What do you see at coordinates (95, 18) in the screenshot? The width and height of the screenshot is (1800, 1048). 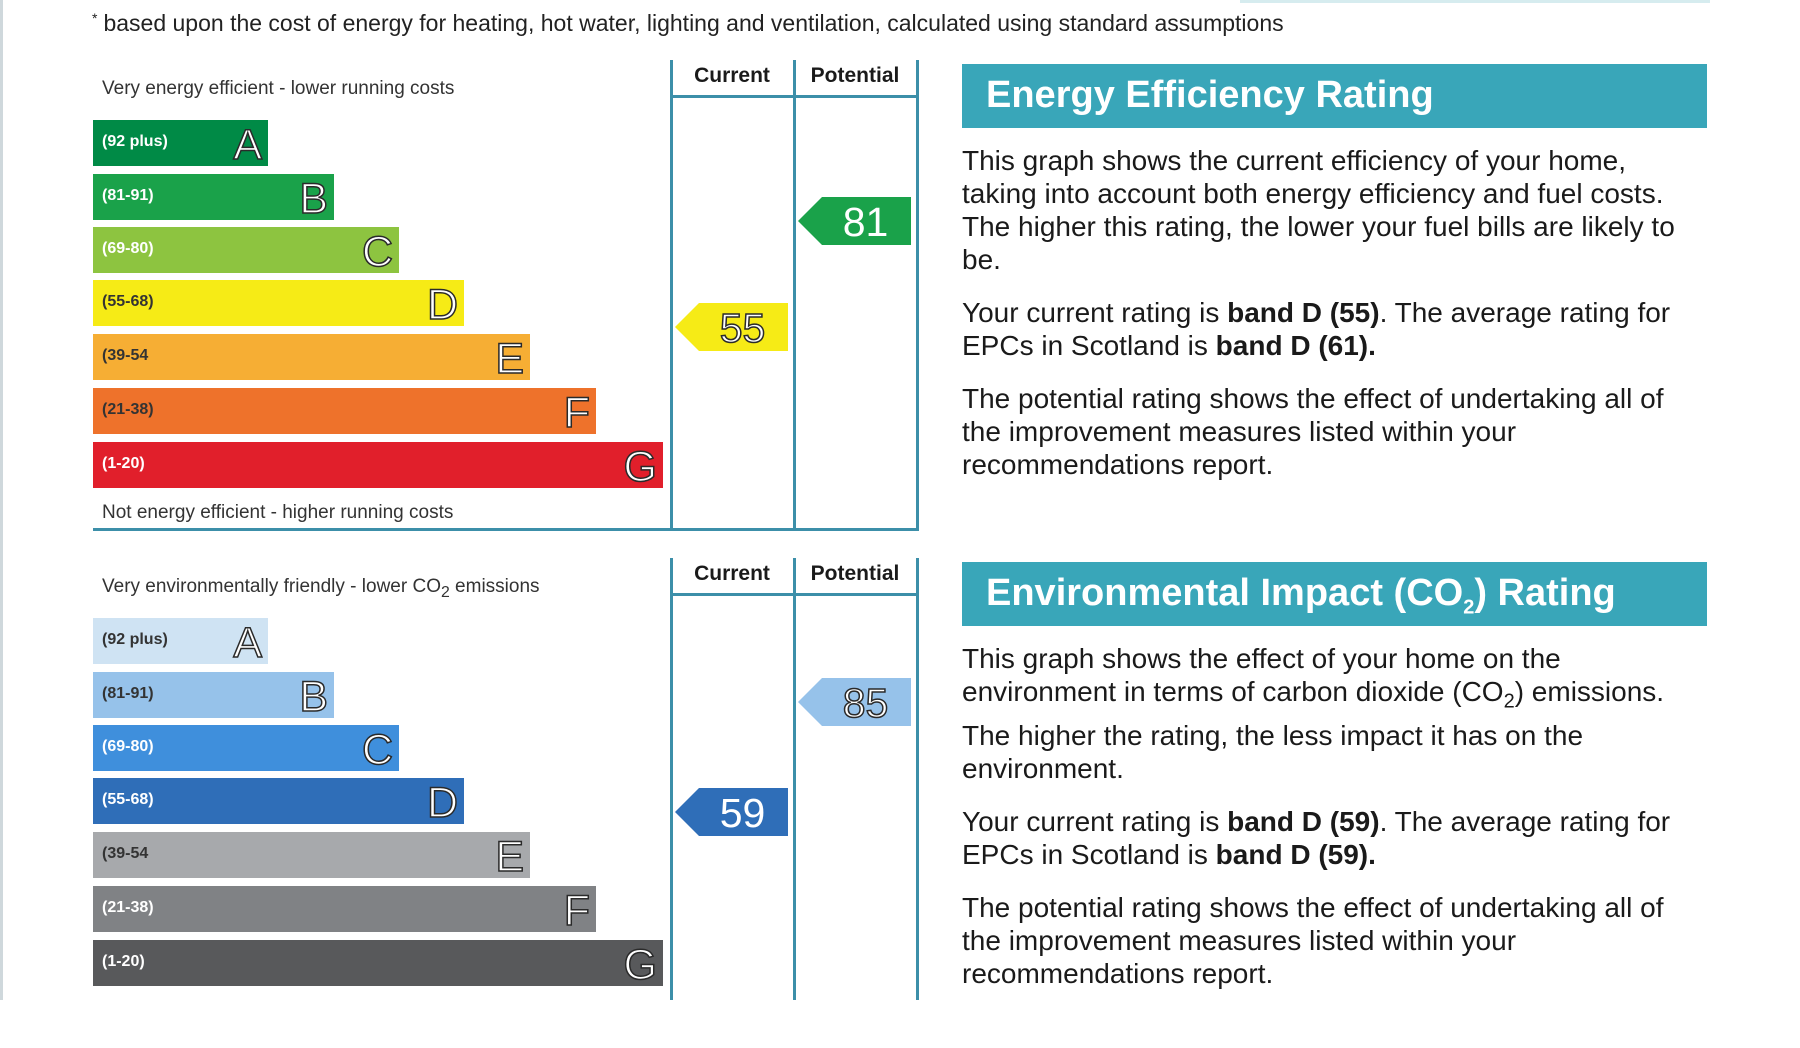 I see `footnote-asterisk: *` at bounding box center [95, 18].